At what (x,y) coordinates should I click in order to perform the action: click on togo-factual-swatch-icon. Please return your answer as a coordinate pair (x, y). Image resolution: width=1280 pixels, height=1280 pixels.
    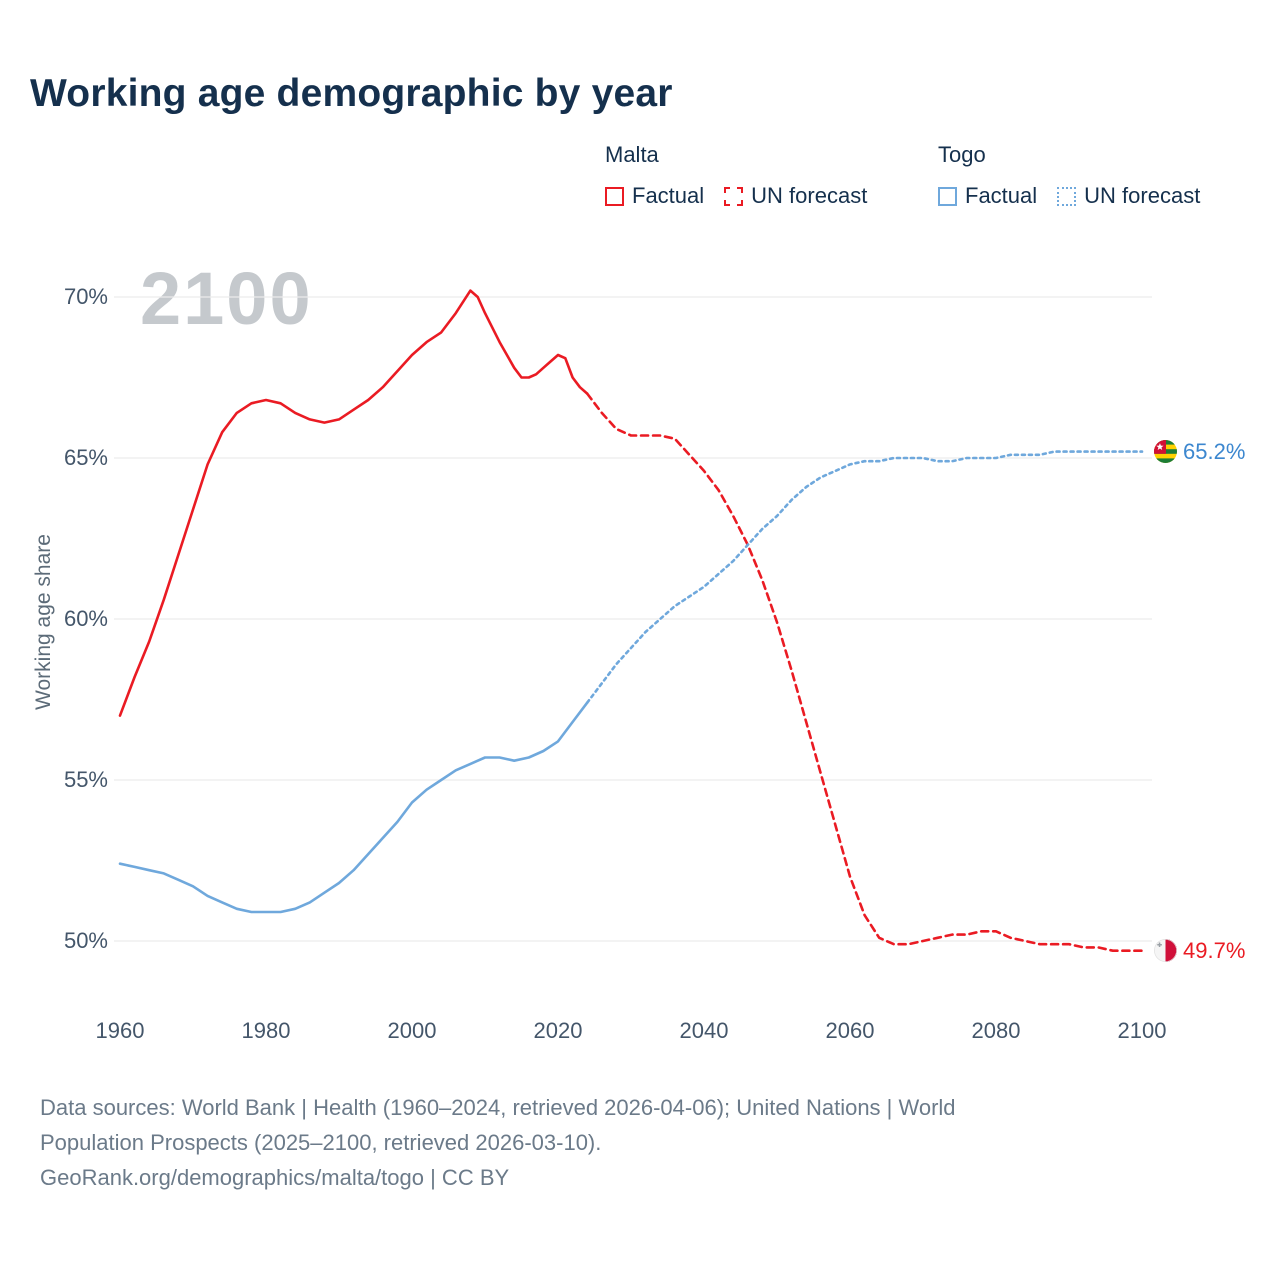
    Looking at the image, I should click on (947, 196).